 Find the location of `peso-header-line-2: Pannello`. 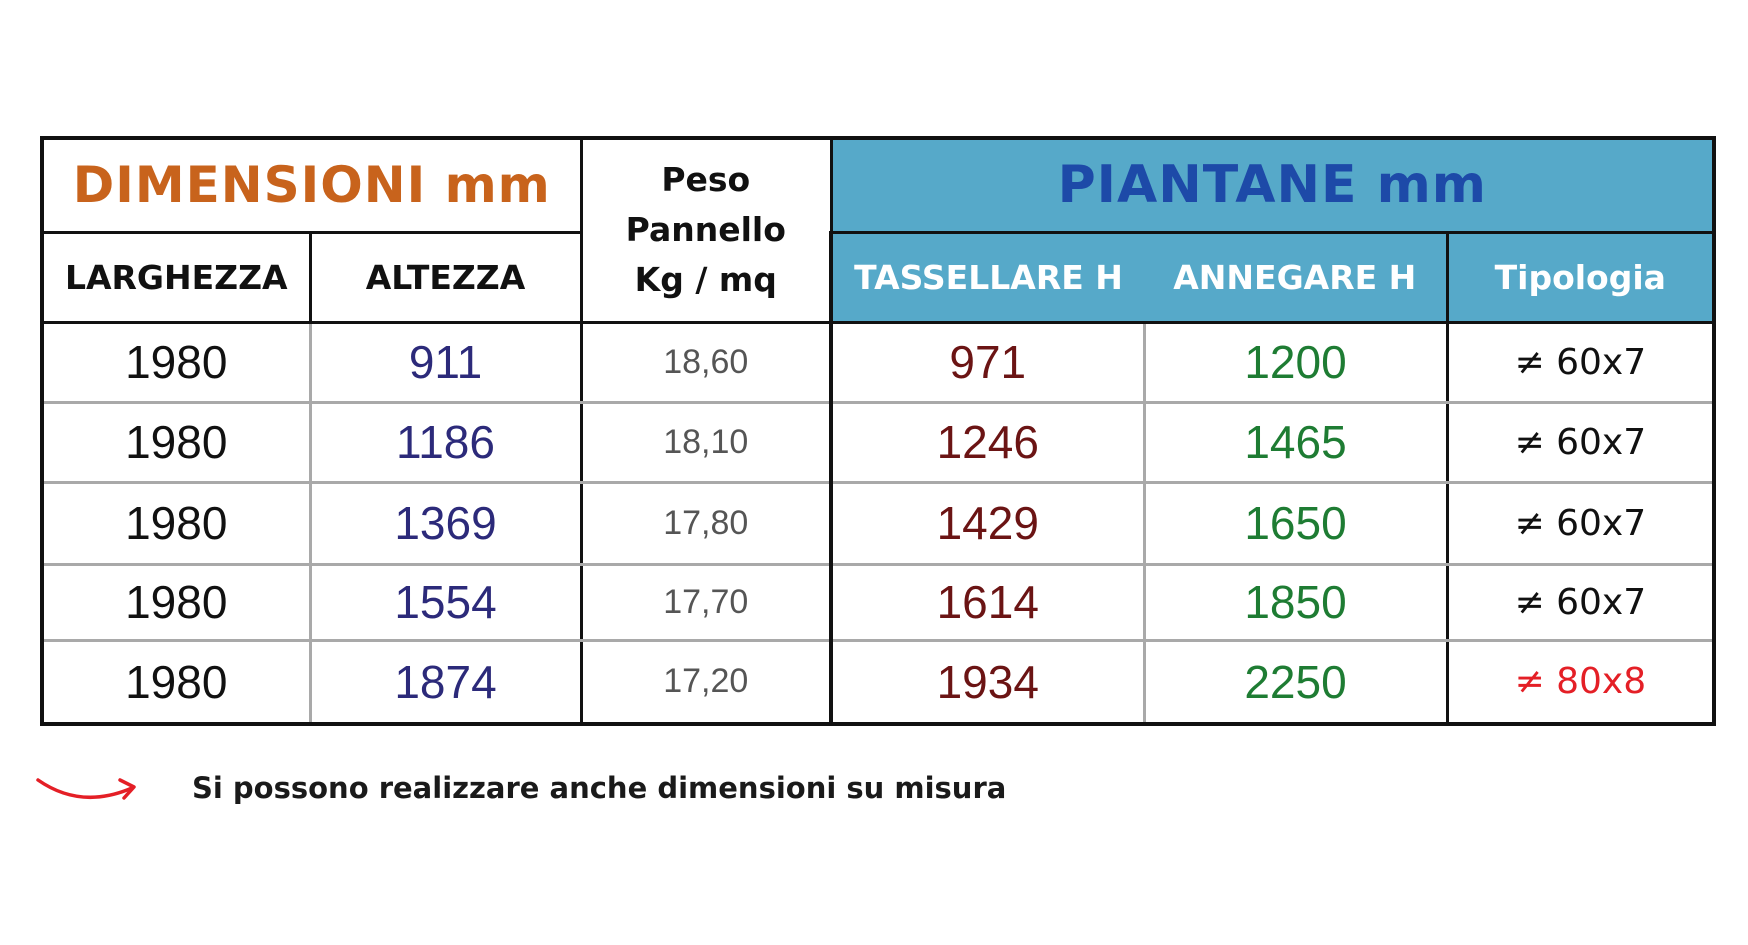

peso-header-line-2: Pannello is located at coordinates (705, 230).